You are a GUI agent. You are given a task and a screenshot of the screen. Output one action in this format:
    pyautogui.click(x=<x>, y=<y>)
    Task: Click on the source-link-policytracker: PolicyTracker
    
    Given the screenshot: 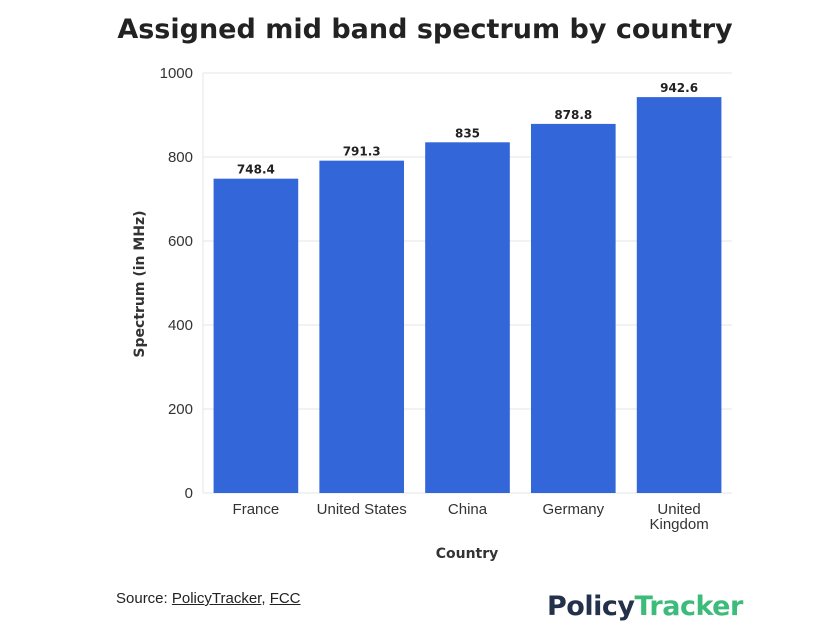 What is the action you would take?
    pyautogui.click(x=216, y=598)
    